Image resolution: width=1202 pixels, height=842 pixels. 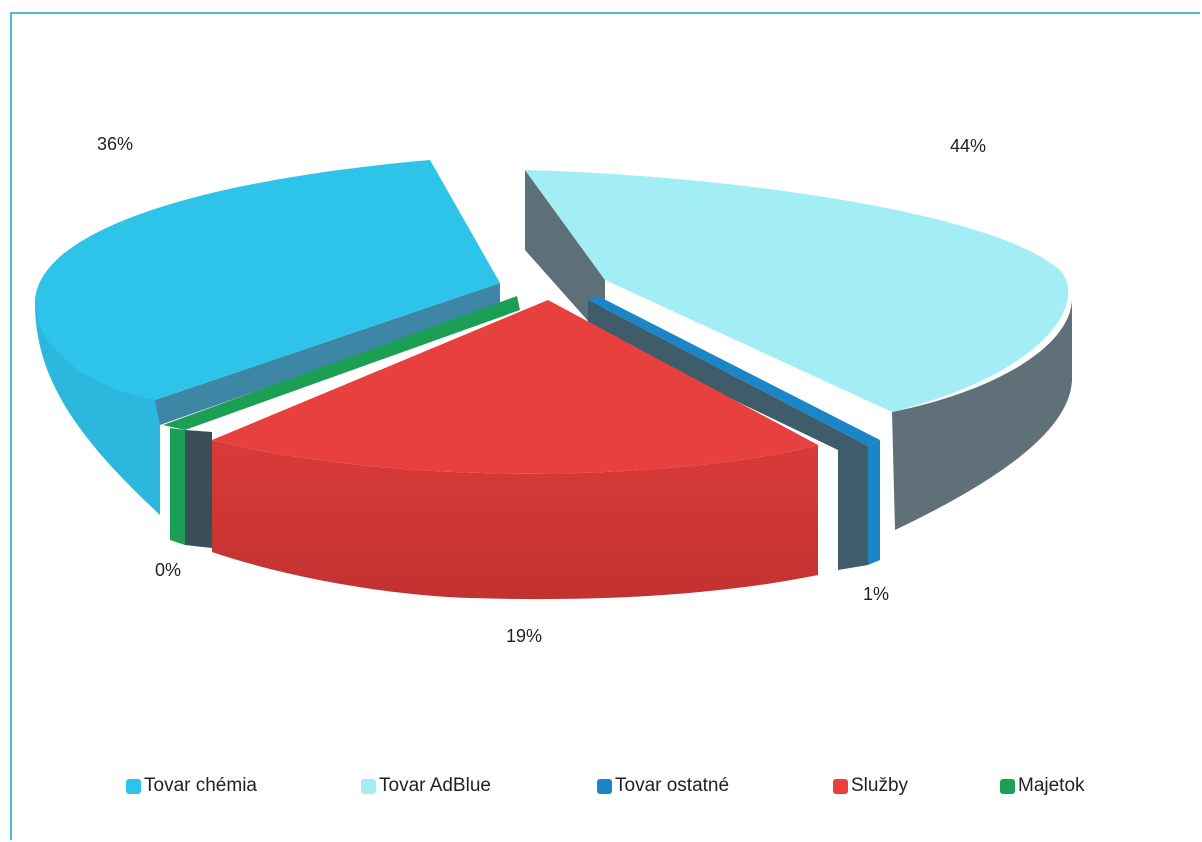 What do you see at coordinates (876, 594) in the screenshot?
I see `data-label-tovar-ostatne: 1%` at bounding box center [876, 594].